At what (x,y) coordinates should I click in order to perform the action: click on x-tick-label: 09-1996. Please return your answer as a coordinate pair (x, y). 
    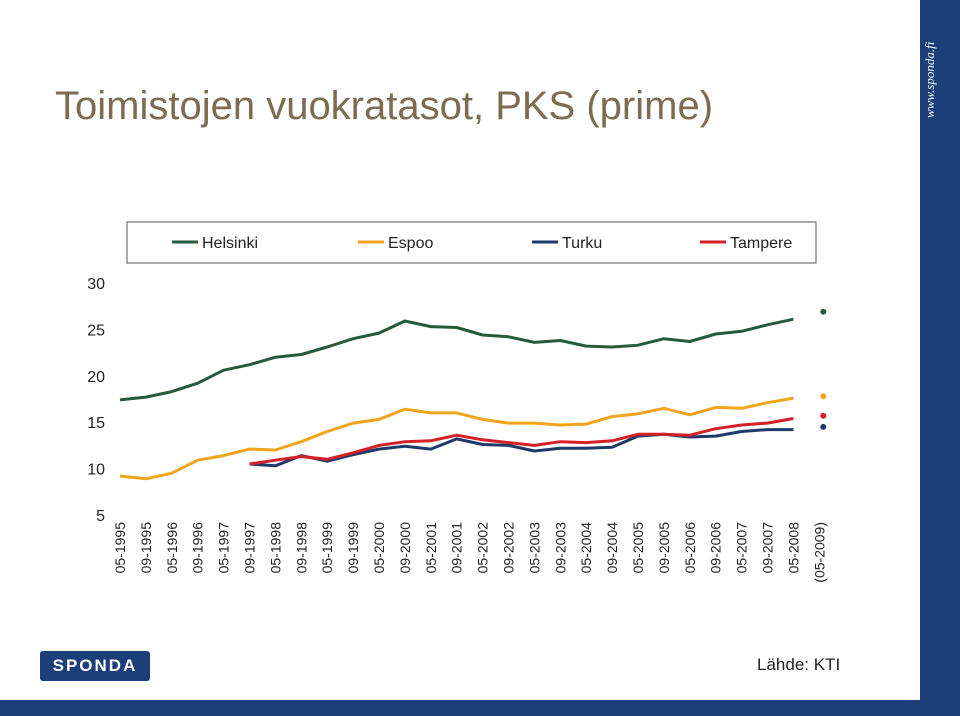
    Looking at the image, I should click on (198, 548).